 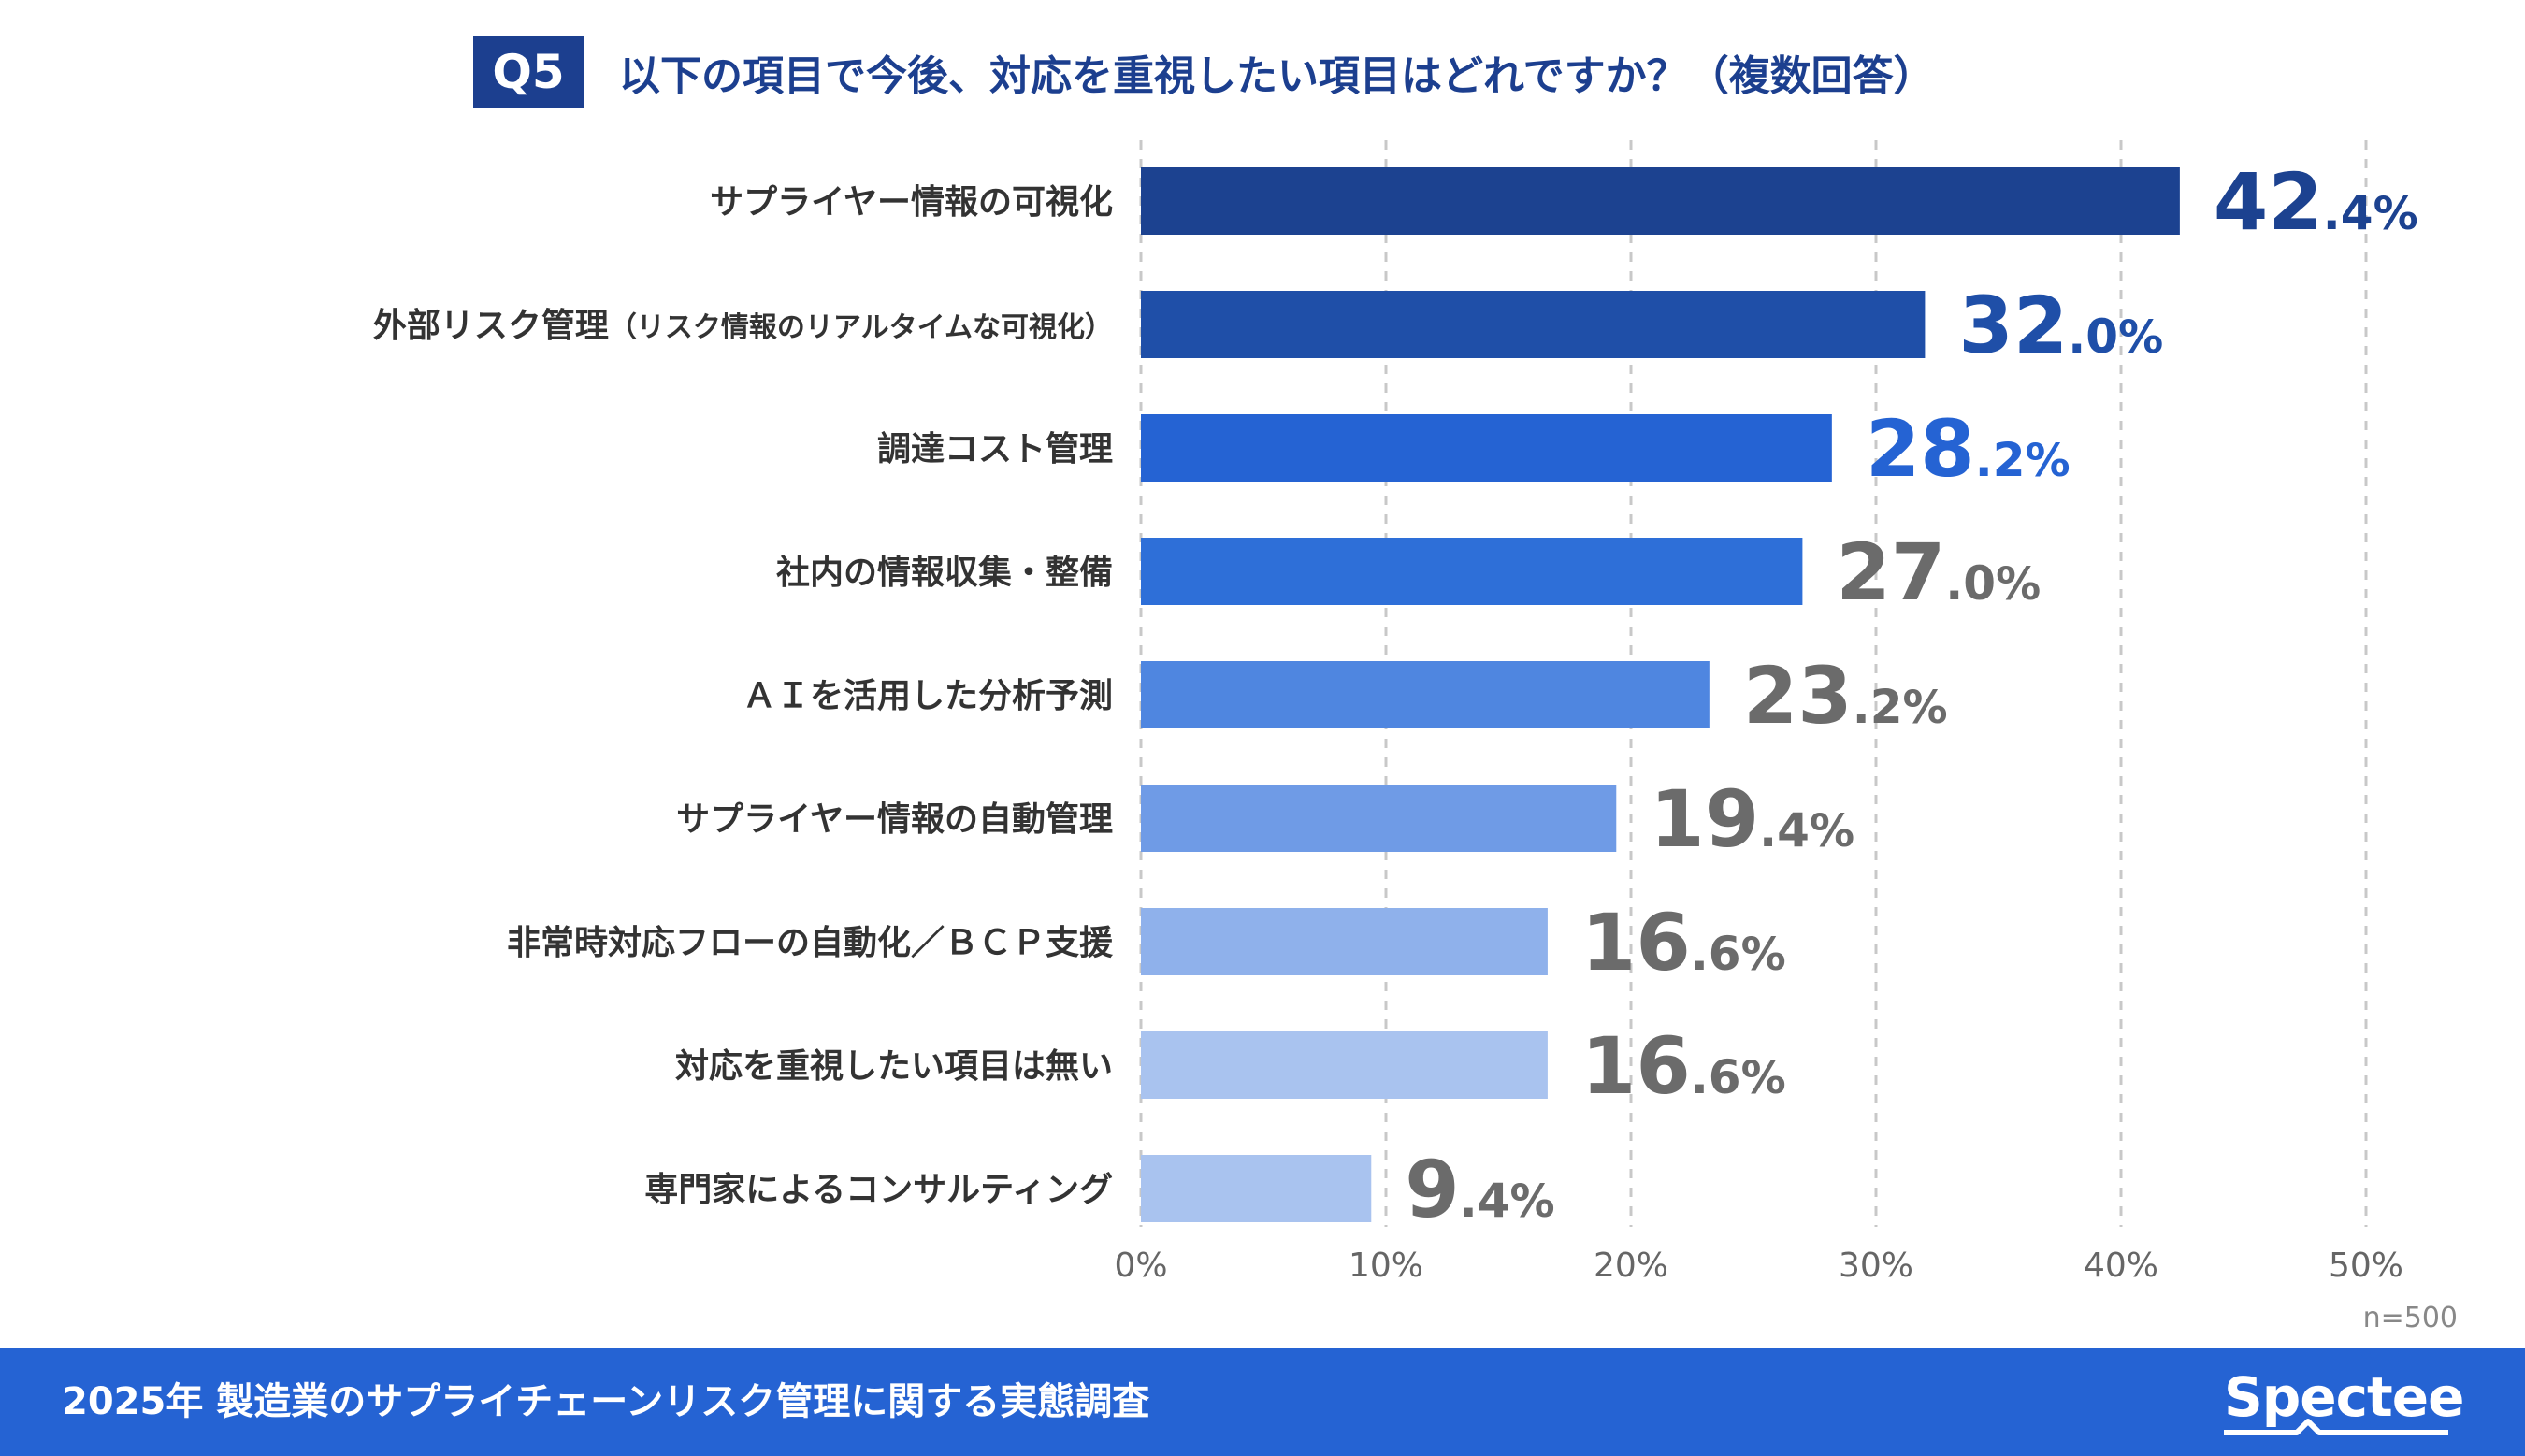 I want to click on category-label: 非常時対応フローの自動化／ＢＣＰ支援, so click(x=810, y=943).